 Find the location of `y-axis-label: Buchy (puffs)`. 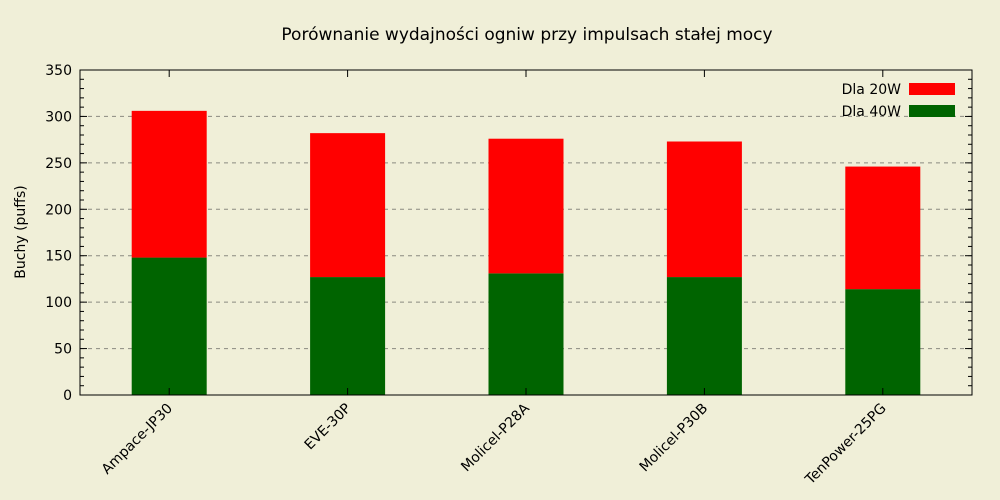

y-axis-label: Buchy (puffs) is located at coordinates (21, 231).